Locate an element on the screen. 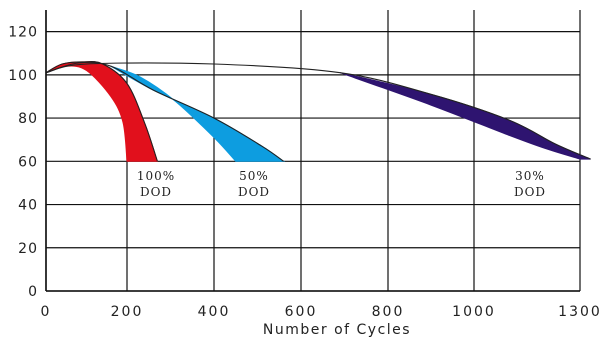 The width and height of the screenshot is (601, 340). x-tick-label-3: 600 is located at coordinates (301, 312).